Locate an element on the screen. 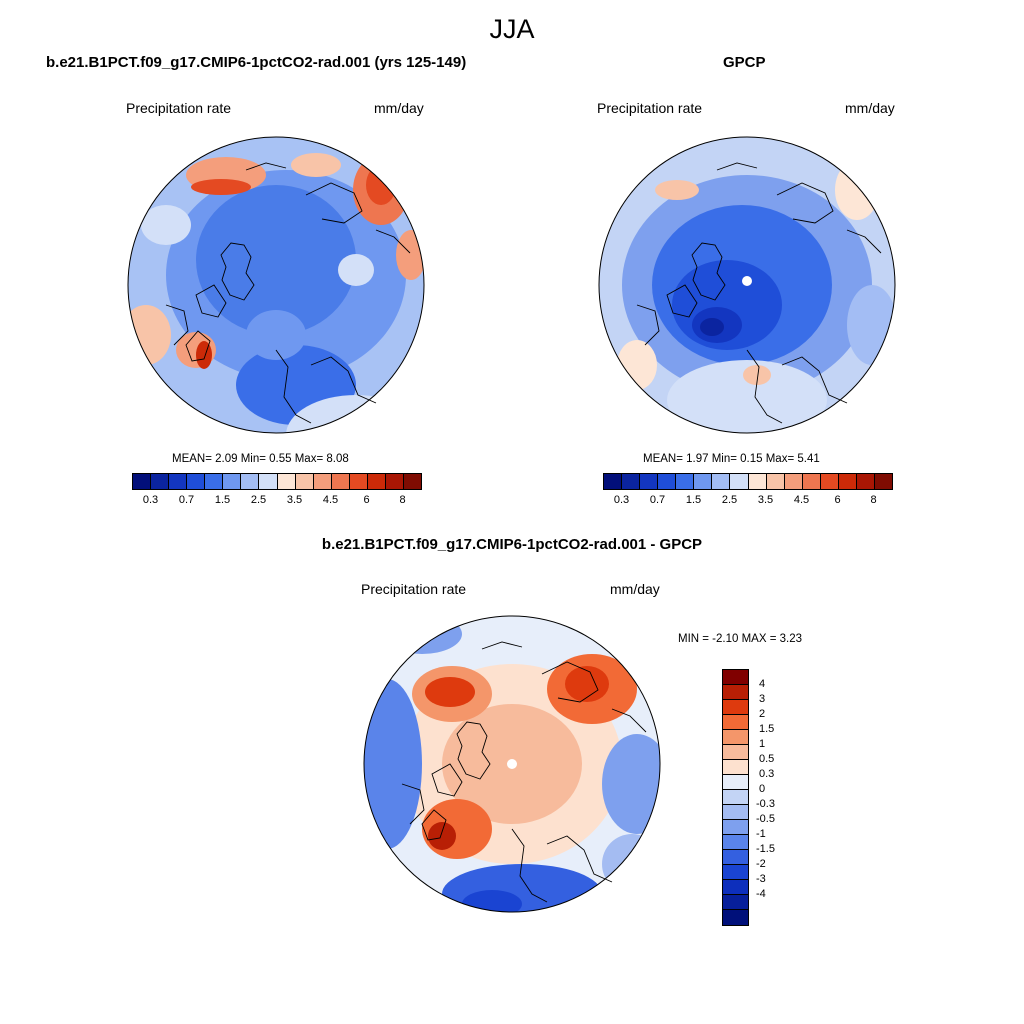 This screenshot has height=1024, width=1024. obs-units-label: mm/day is located at coordinates (870, 108).